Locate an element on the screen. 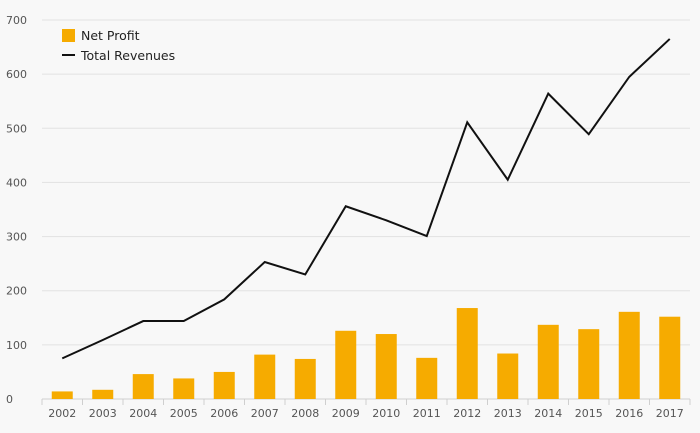 The image size is (700, 433). x-tick-label: 2012 is located at coordinates (467, 413).